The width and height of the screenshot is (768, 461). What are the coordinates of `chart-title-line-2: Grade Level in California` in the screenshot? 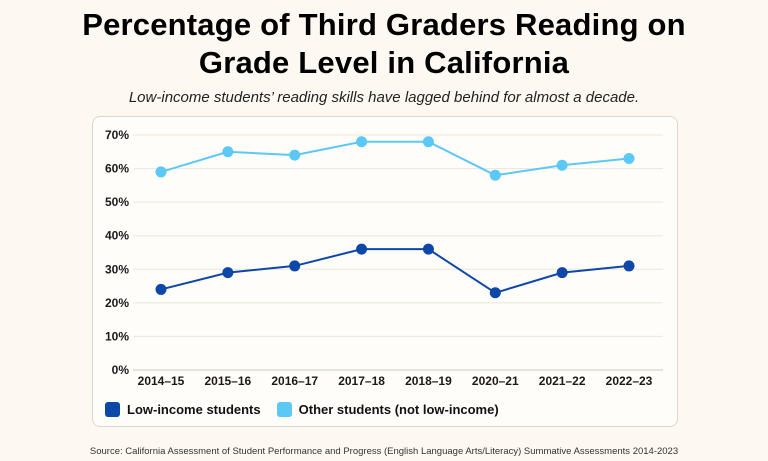 It's located at (384, 62).